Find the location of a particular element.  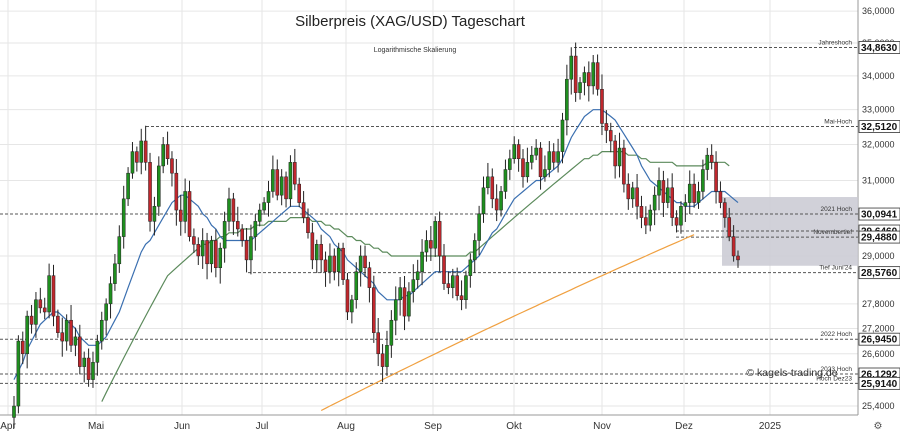

x-tick-label: Nov is located at coordinates (602, 426).